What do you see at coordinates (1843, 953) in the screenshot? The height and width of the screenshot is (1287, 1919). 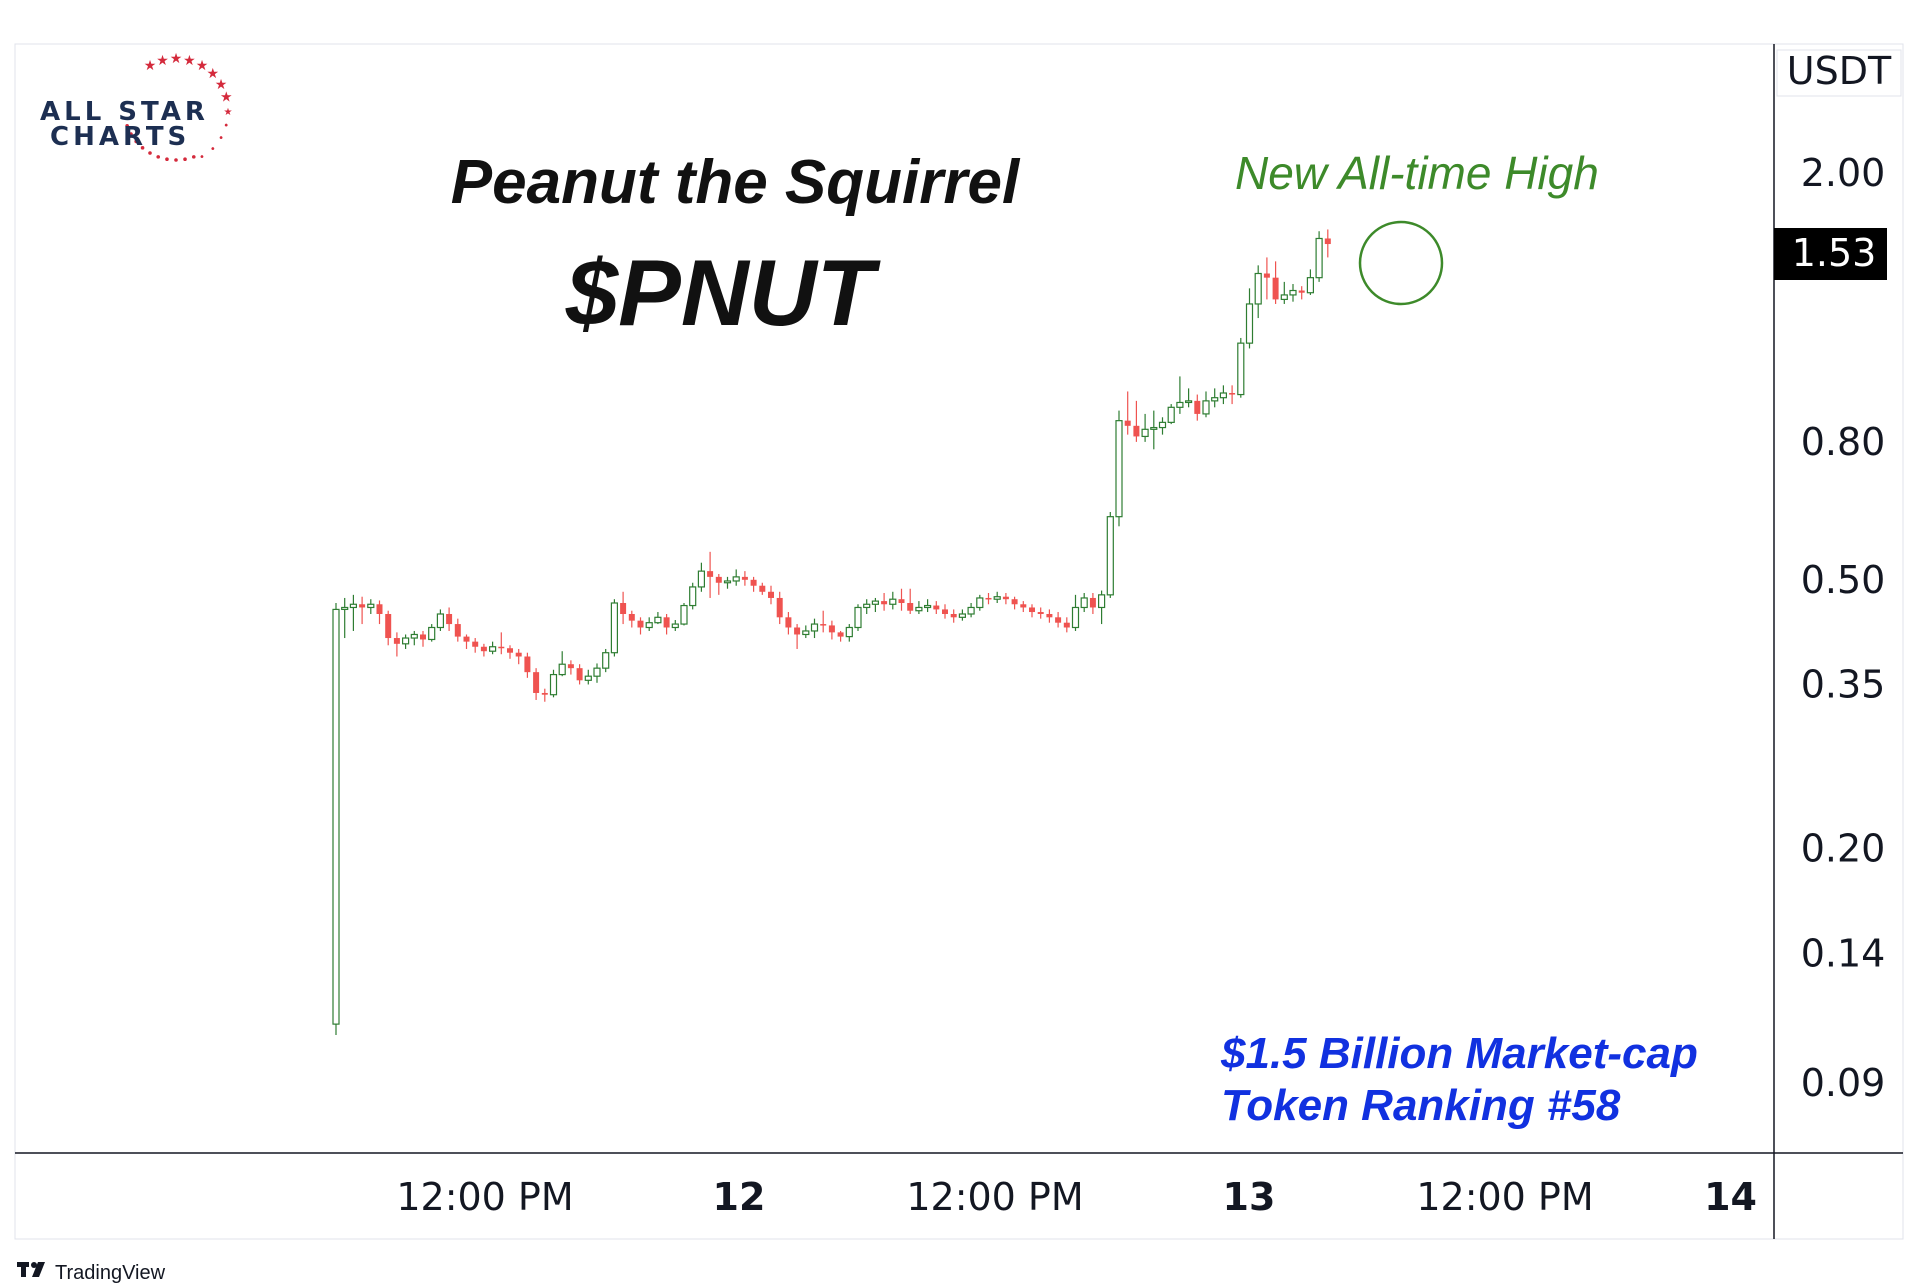 I see `y-tick-label: 0.14` at bounding box center [1843, 953].